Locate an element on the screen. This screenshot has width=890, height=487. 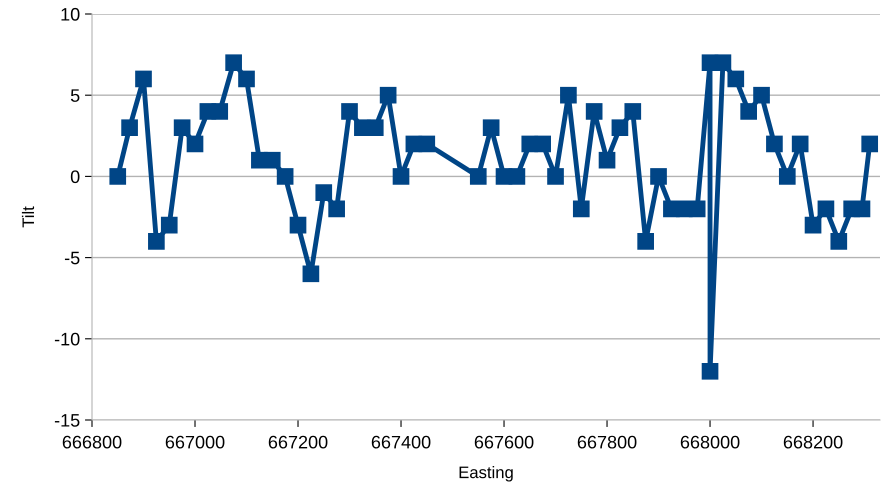
y-tick-label: -15 is located at coordinates (67, 420).